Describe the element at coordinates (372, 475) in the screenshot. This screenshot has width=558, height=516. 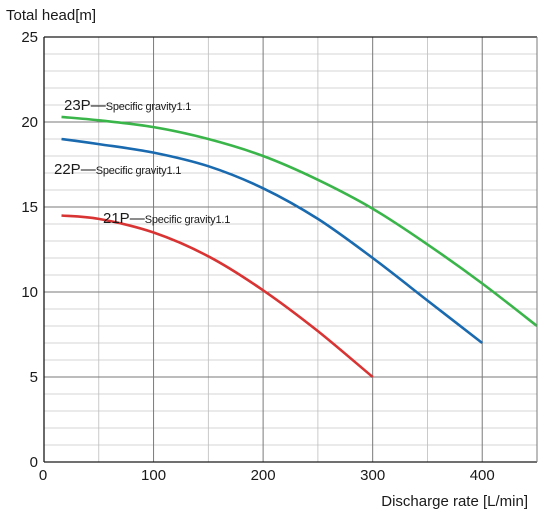
I see `x-tick-label: 300` at that location.